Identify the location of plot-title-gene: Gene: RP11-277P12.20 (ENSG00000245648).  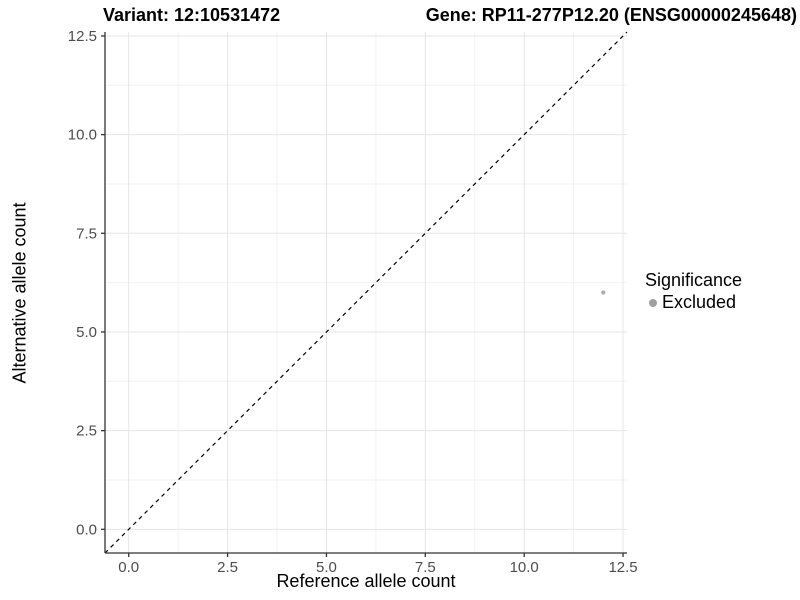
(611, 15).